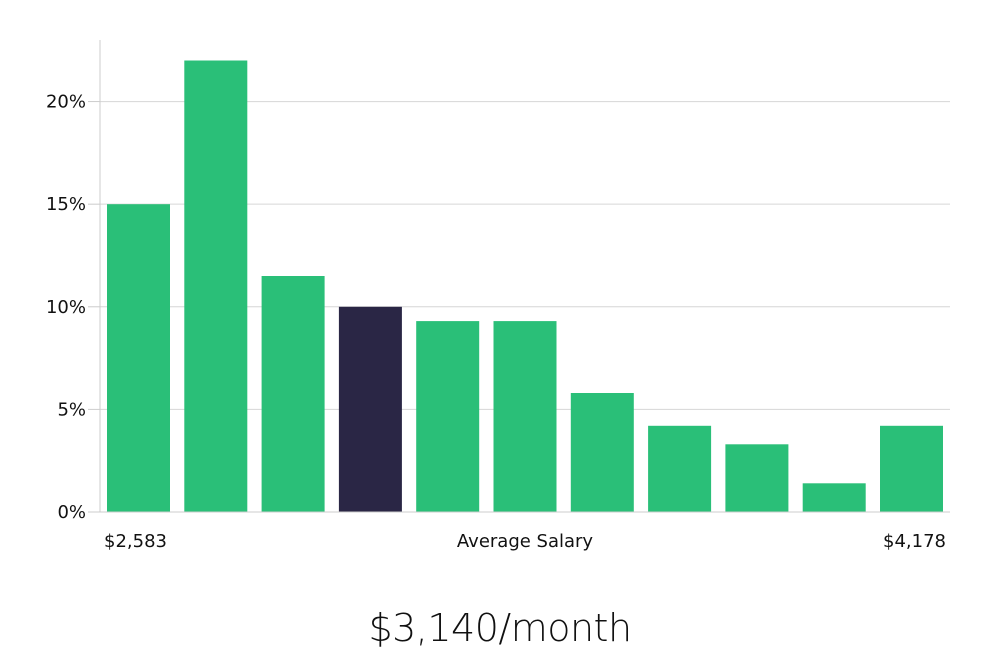  What do you see at coordinates (66, 204) in the screenshot?
I see `y-tick-label: 15%` at bounding box center [66, 204].